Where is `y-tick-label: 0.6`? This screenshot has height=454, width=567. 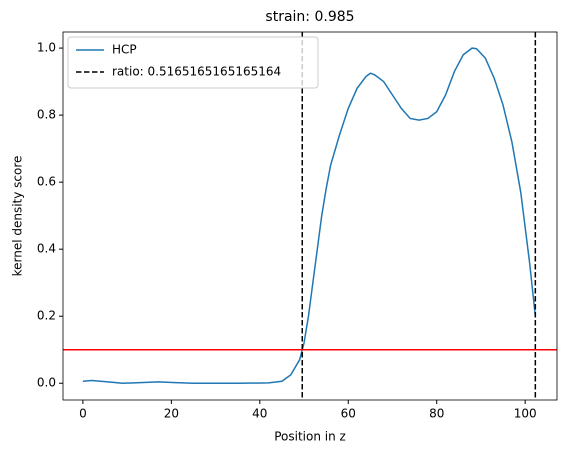 y-tick-label: 0.6 is located at coordinates (46, 182).